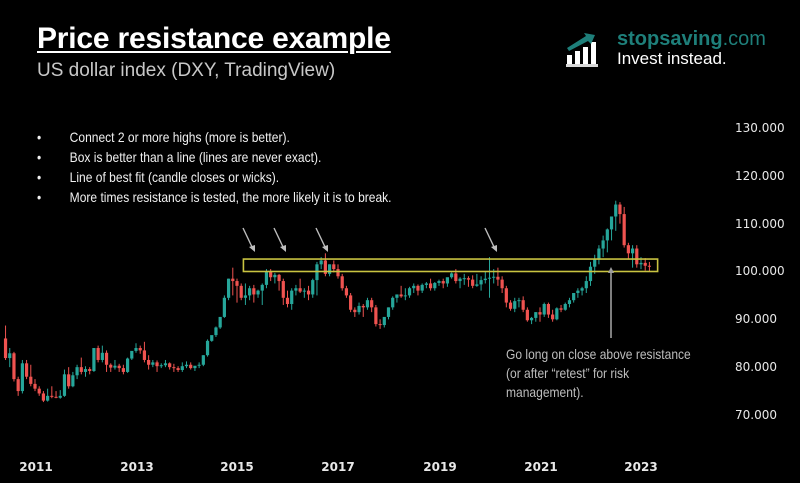 Image resolution: width=800 pixels, height=483 pixels. What do you see at coordinates (440, 467) in the screenshot?
I see `x-tick-label: 2019` at bounding box center [440, 467].